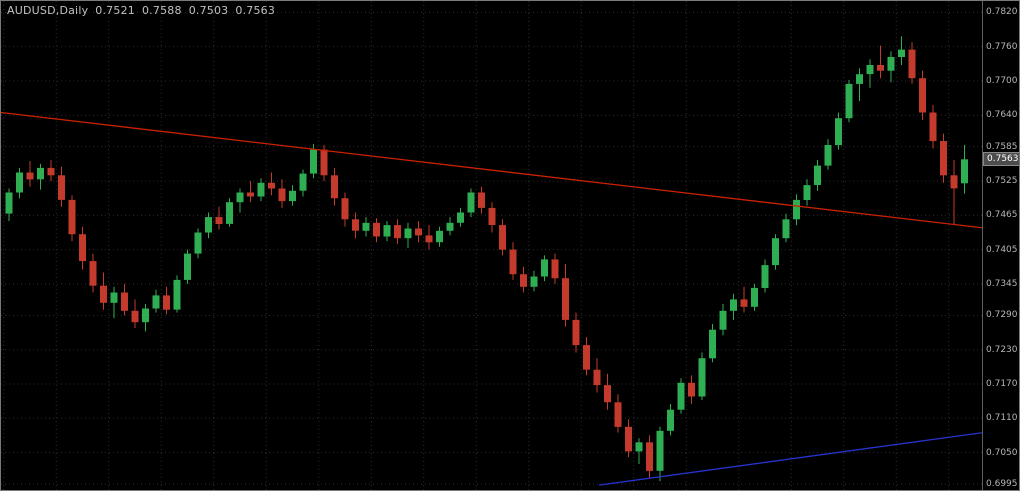 This screenshot has width=1020, height=491. Describe the element at coordinates (161, 10) in the screenshot. I see `quote-high: 0.7588` at that location.